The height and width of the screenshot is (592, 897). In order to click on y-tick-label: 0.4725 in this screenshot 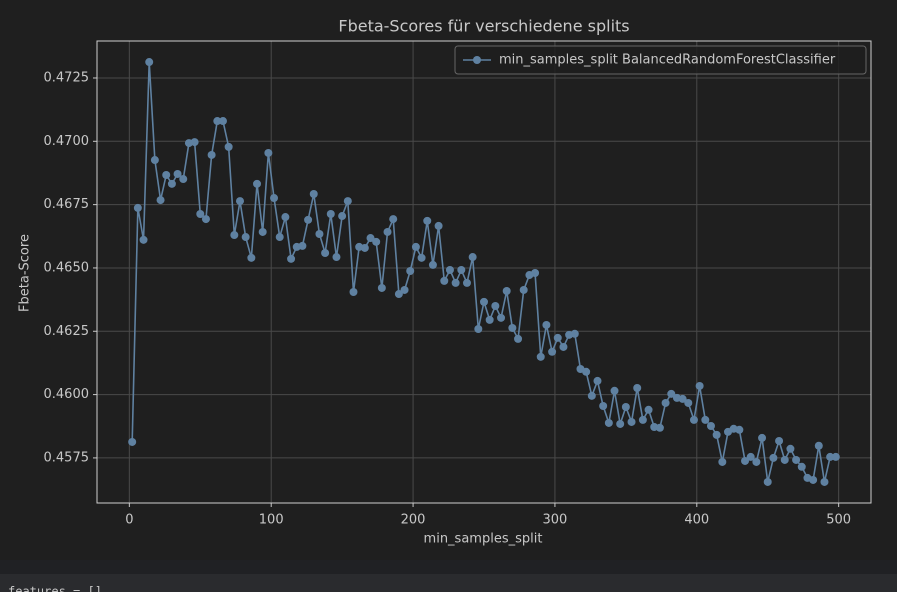, I will do `click(67, 77)`.